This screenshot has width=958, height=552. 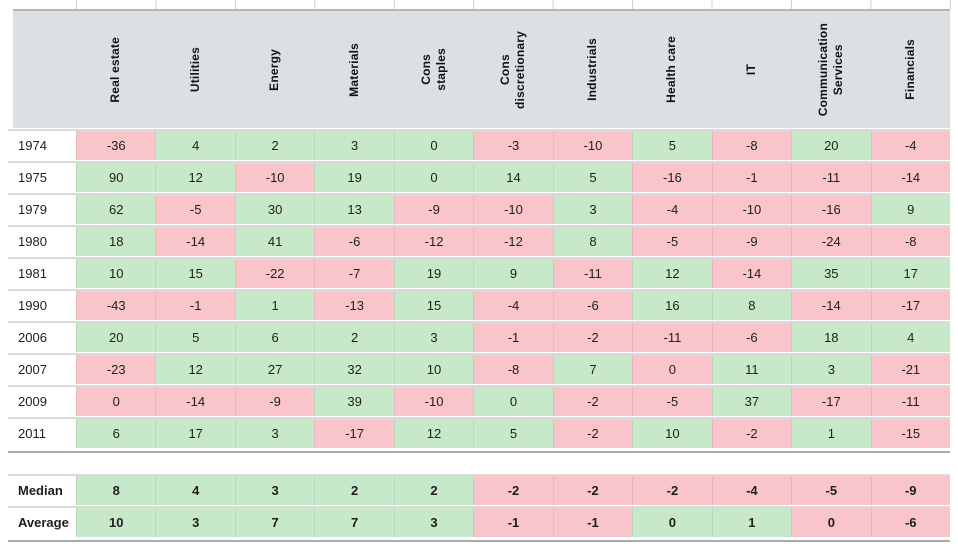 I want to click on value-cell: -16, so click(x=831, y=209).